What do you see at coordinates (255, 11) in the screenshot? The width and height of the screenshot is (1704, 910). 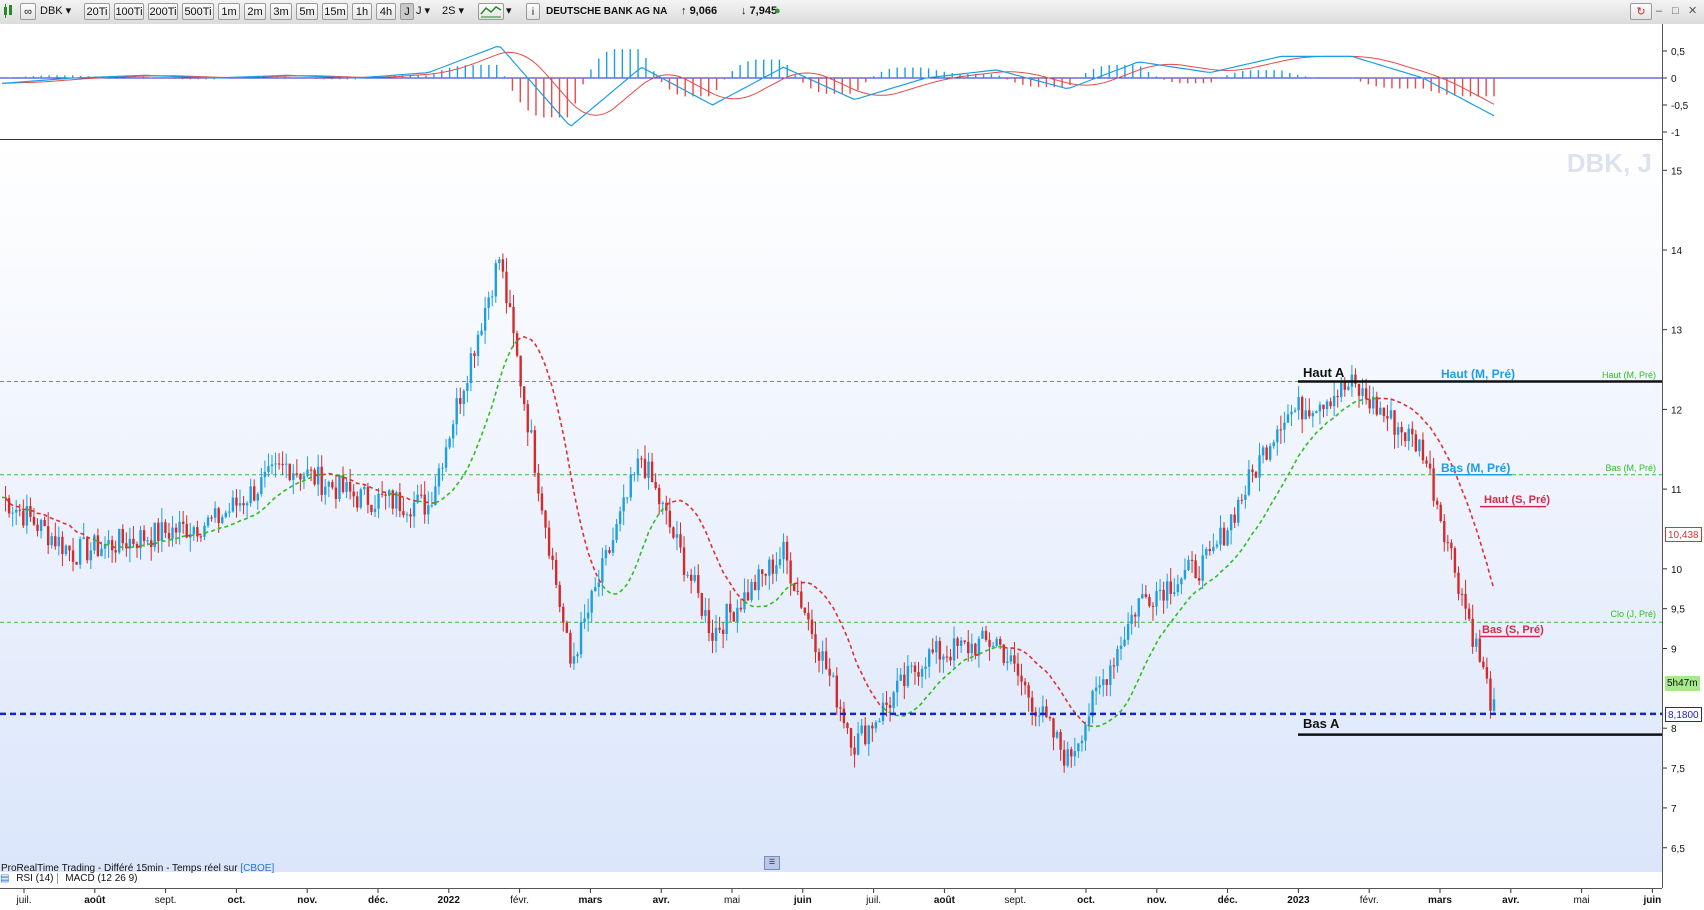 I see `timeframe-button-2m: 2m` at bounding box center [255, 11].